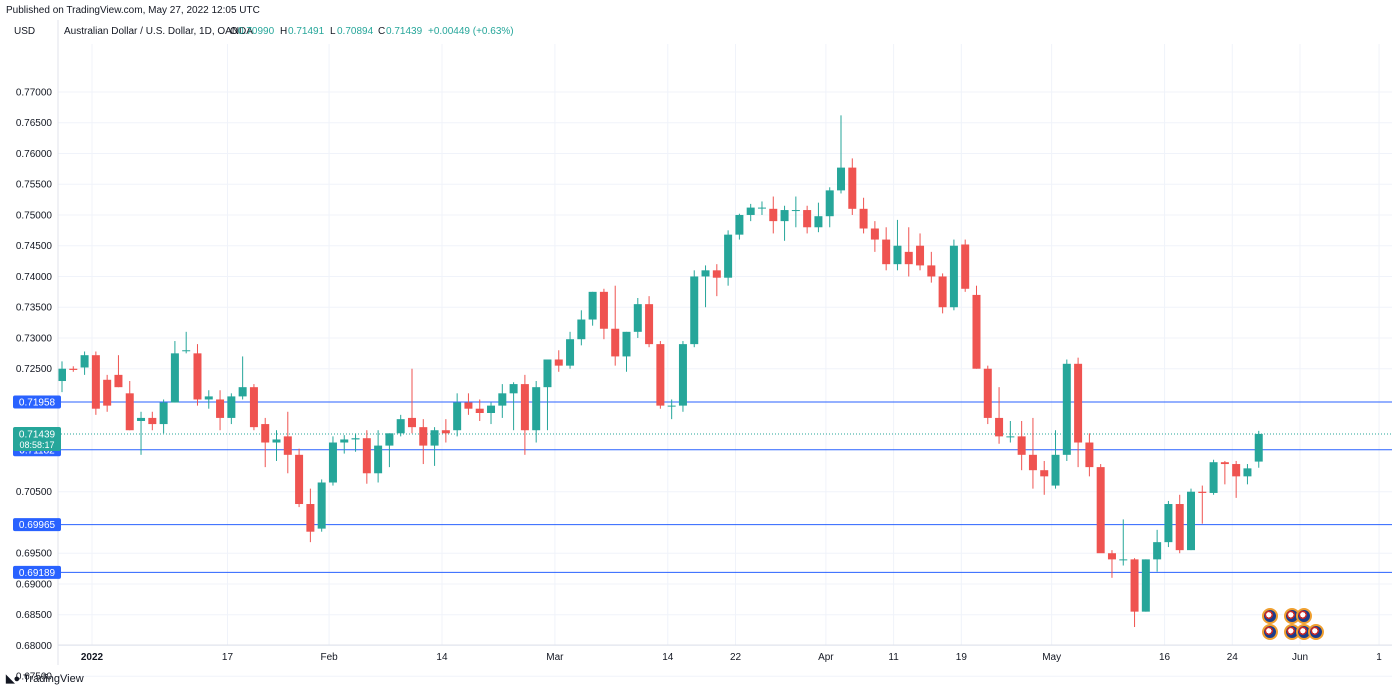 The width and height of the screenshot is (1400, 692). Describe the element at coordinates (1293, 624) in the screenshot. I see `economic-events` at that location.